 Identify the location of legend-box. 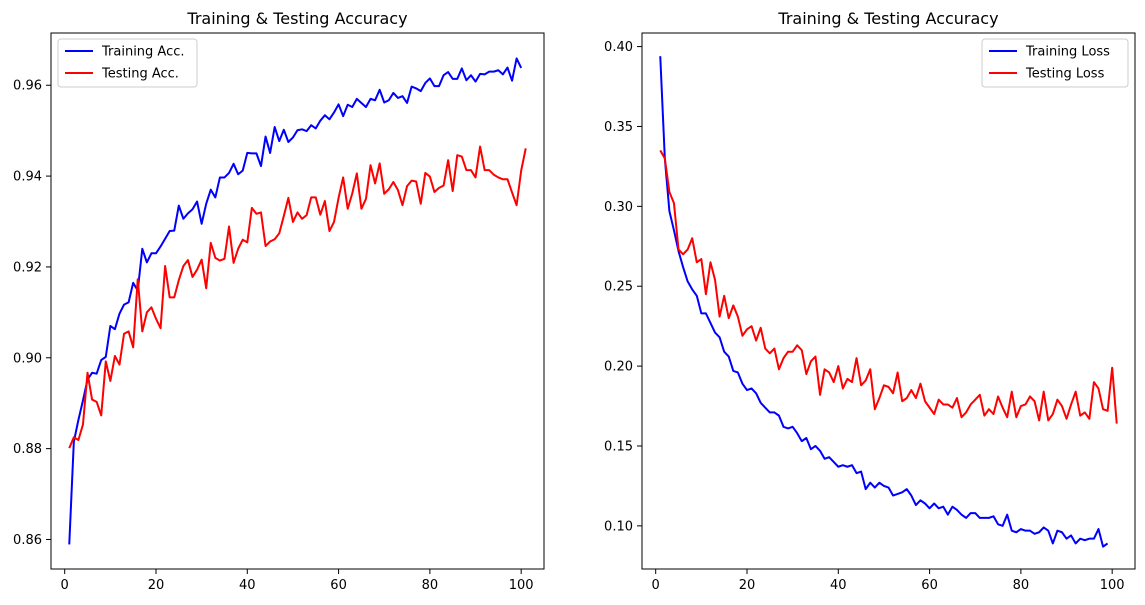
(1055, 63).